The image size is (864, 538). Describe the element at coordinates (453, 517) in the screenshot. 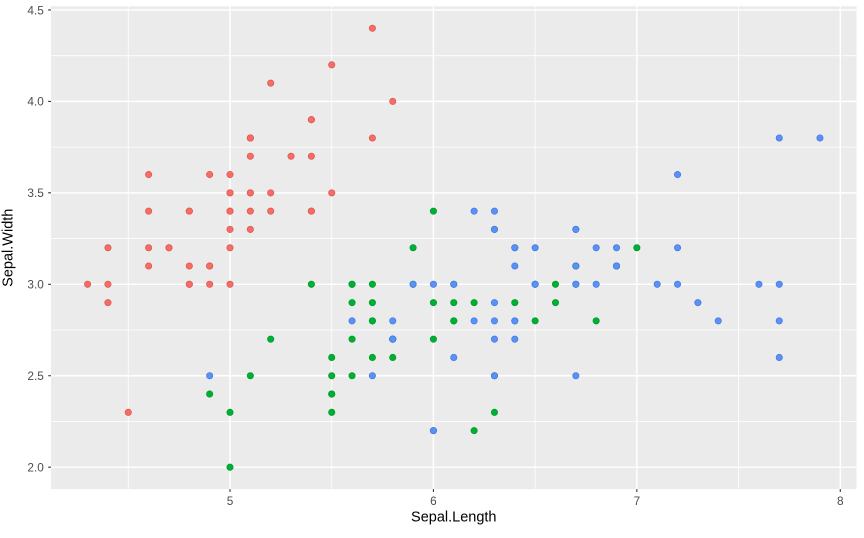

I see `svg-text: Sepal.Length` at that location.